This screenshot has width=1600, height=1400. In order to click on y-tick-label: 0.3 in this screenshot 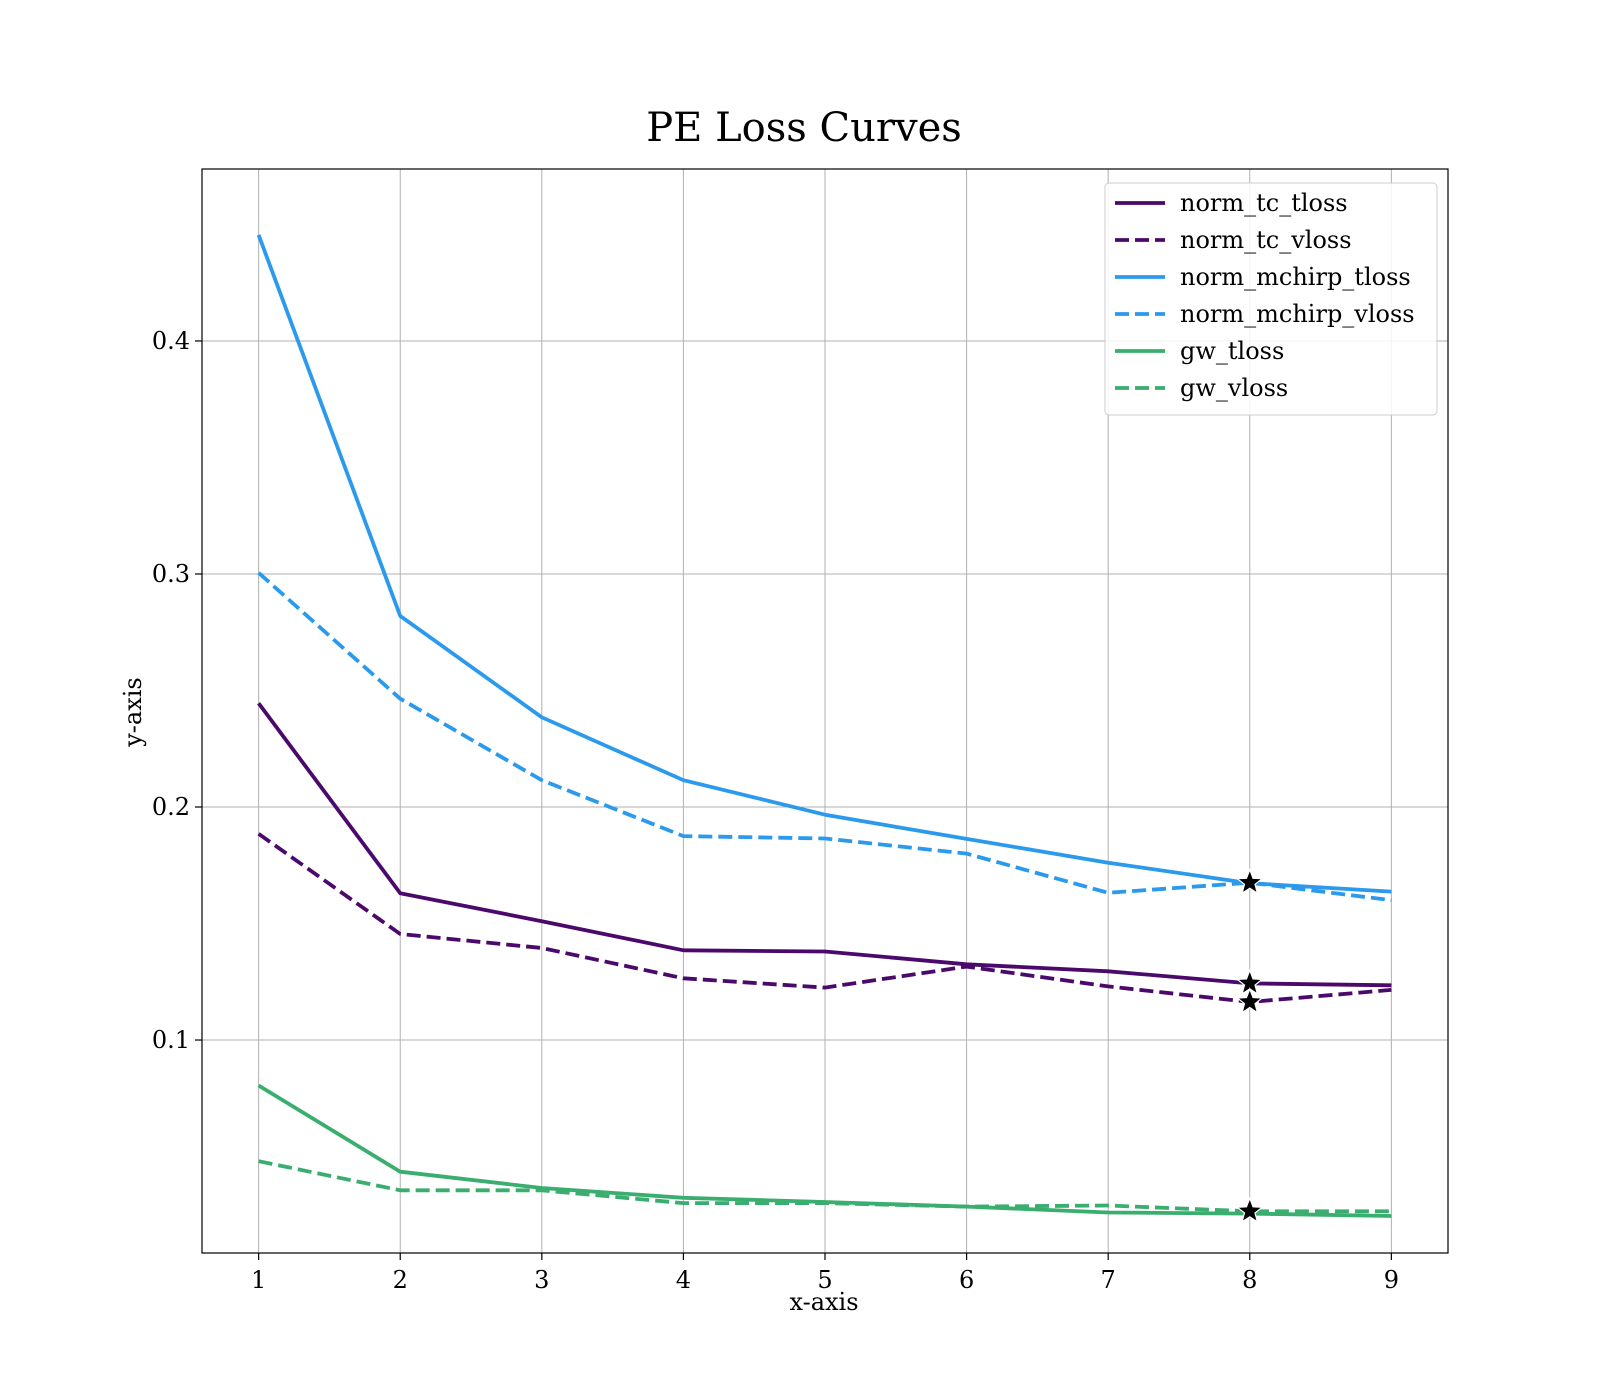, I will do `click(171, 574)`.